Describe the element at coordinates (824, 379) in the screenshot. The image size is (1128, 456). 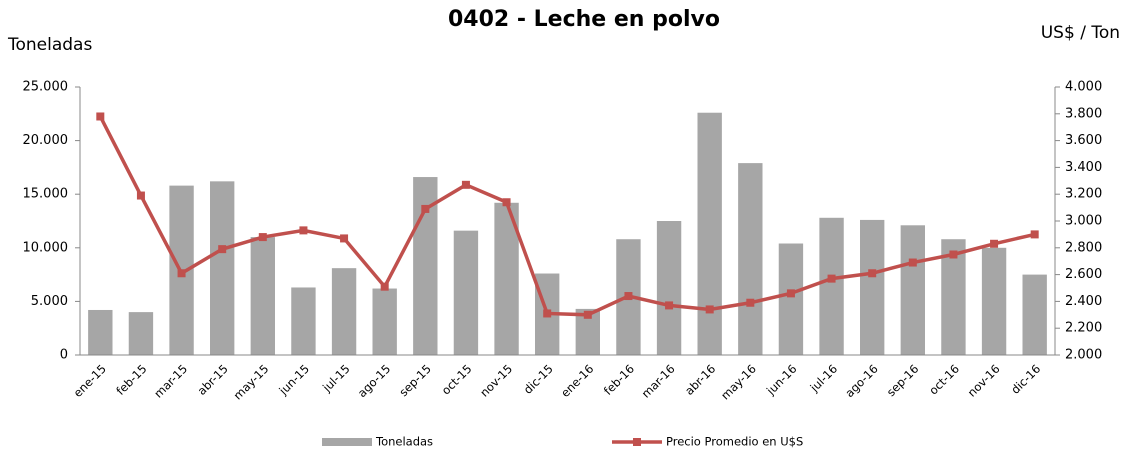
I see `x-tick-label: jul-16` at that location.